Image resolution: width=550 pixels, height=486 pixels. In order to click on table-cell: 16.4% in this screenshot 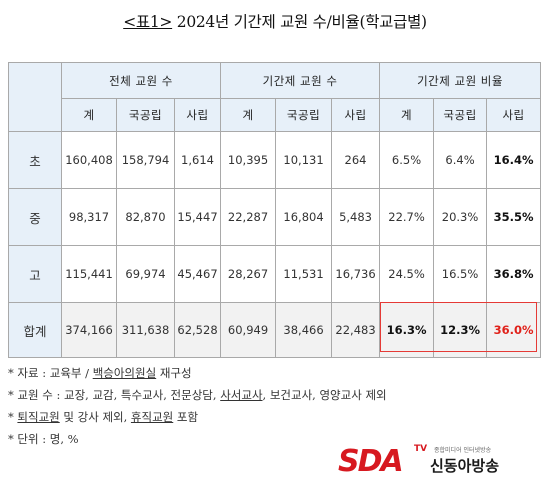, I will do `click(514, 160)`.